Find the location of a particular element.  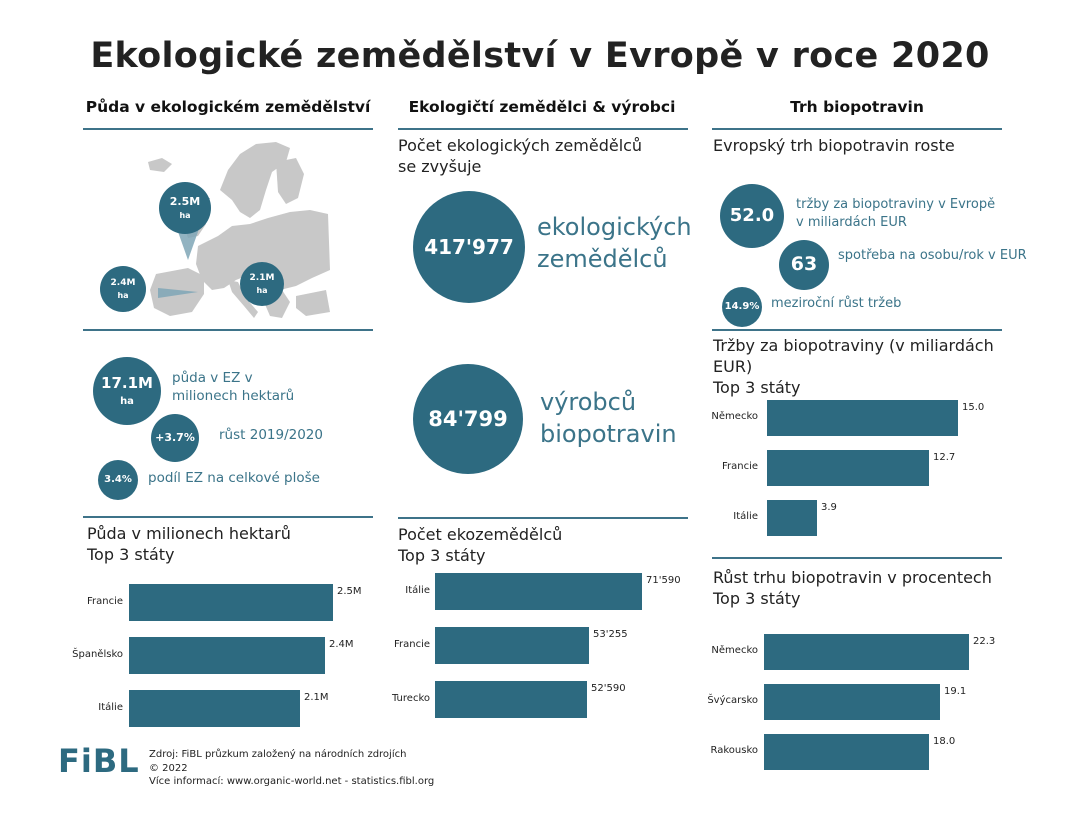

processors-count-label: výrobců biopotravin is located at coordinates (608, 418).